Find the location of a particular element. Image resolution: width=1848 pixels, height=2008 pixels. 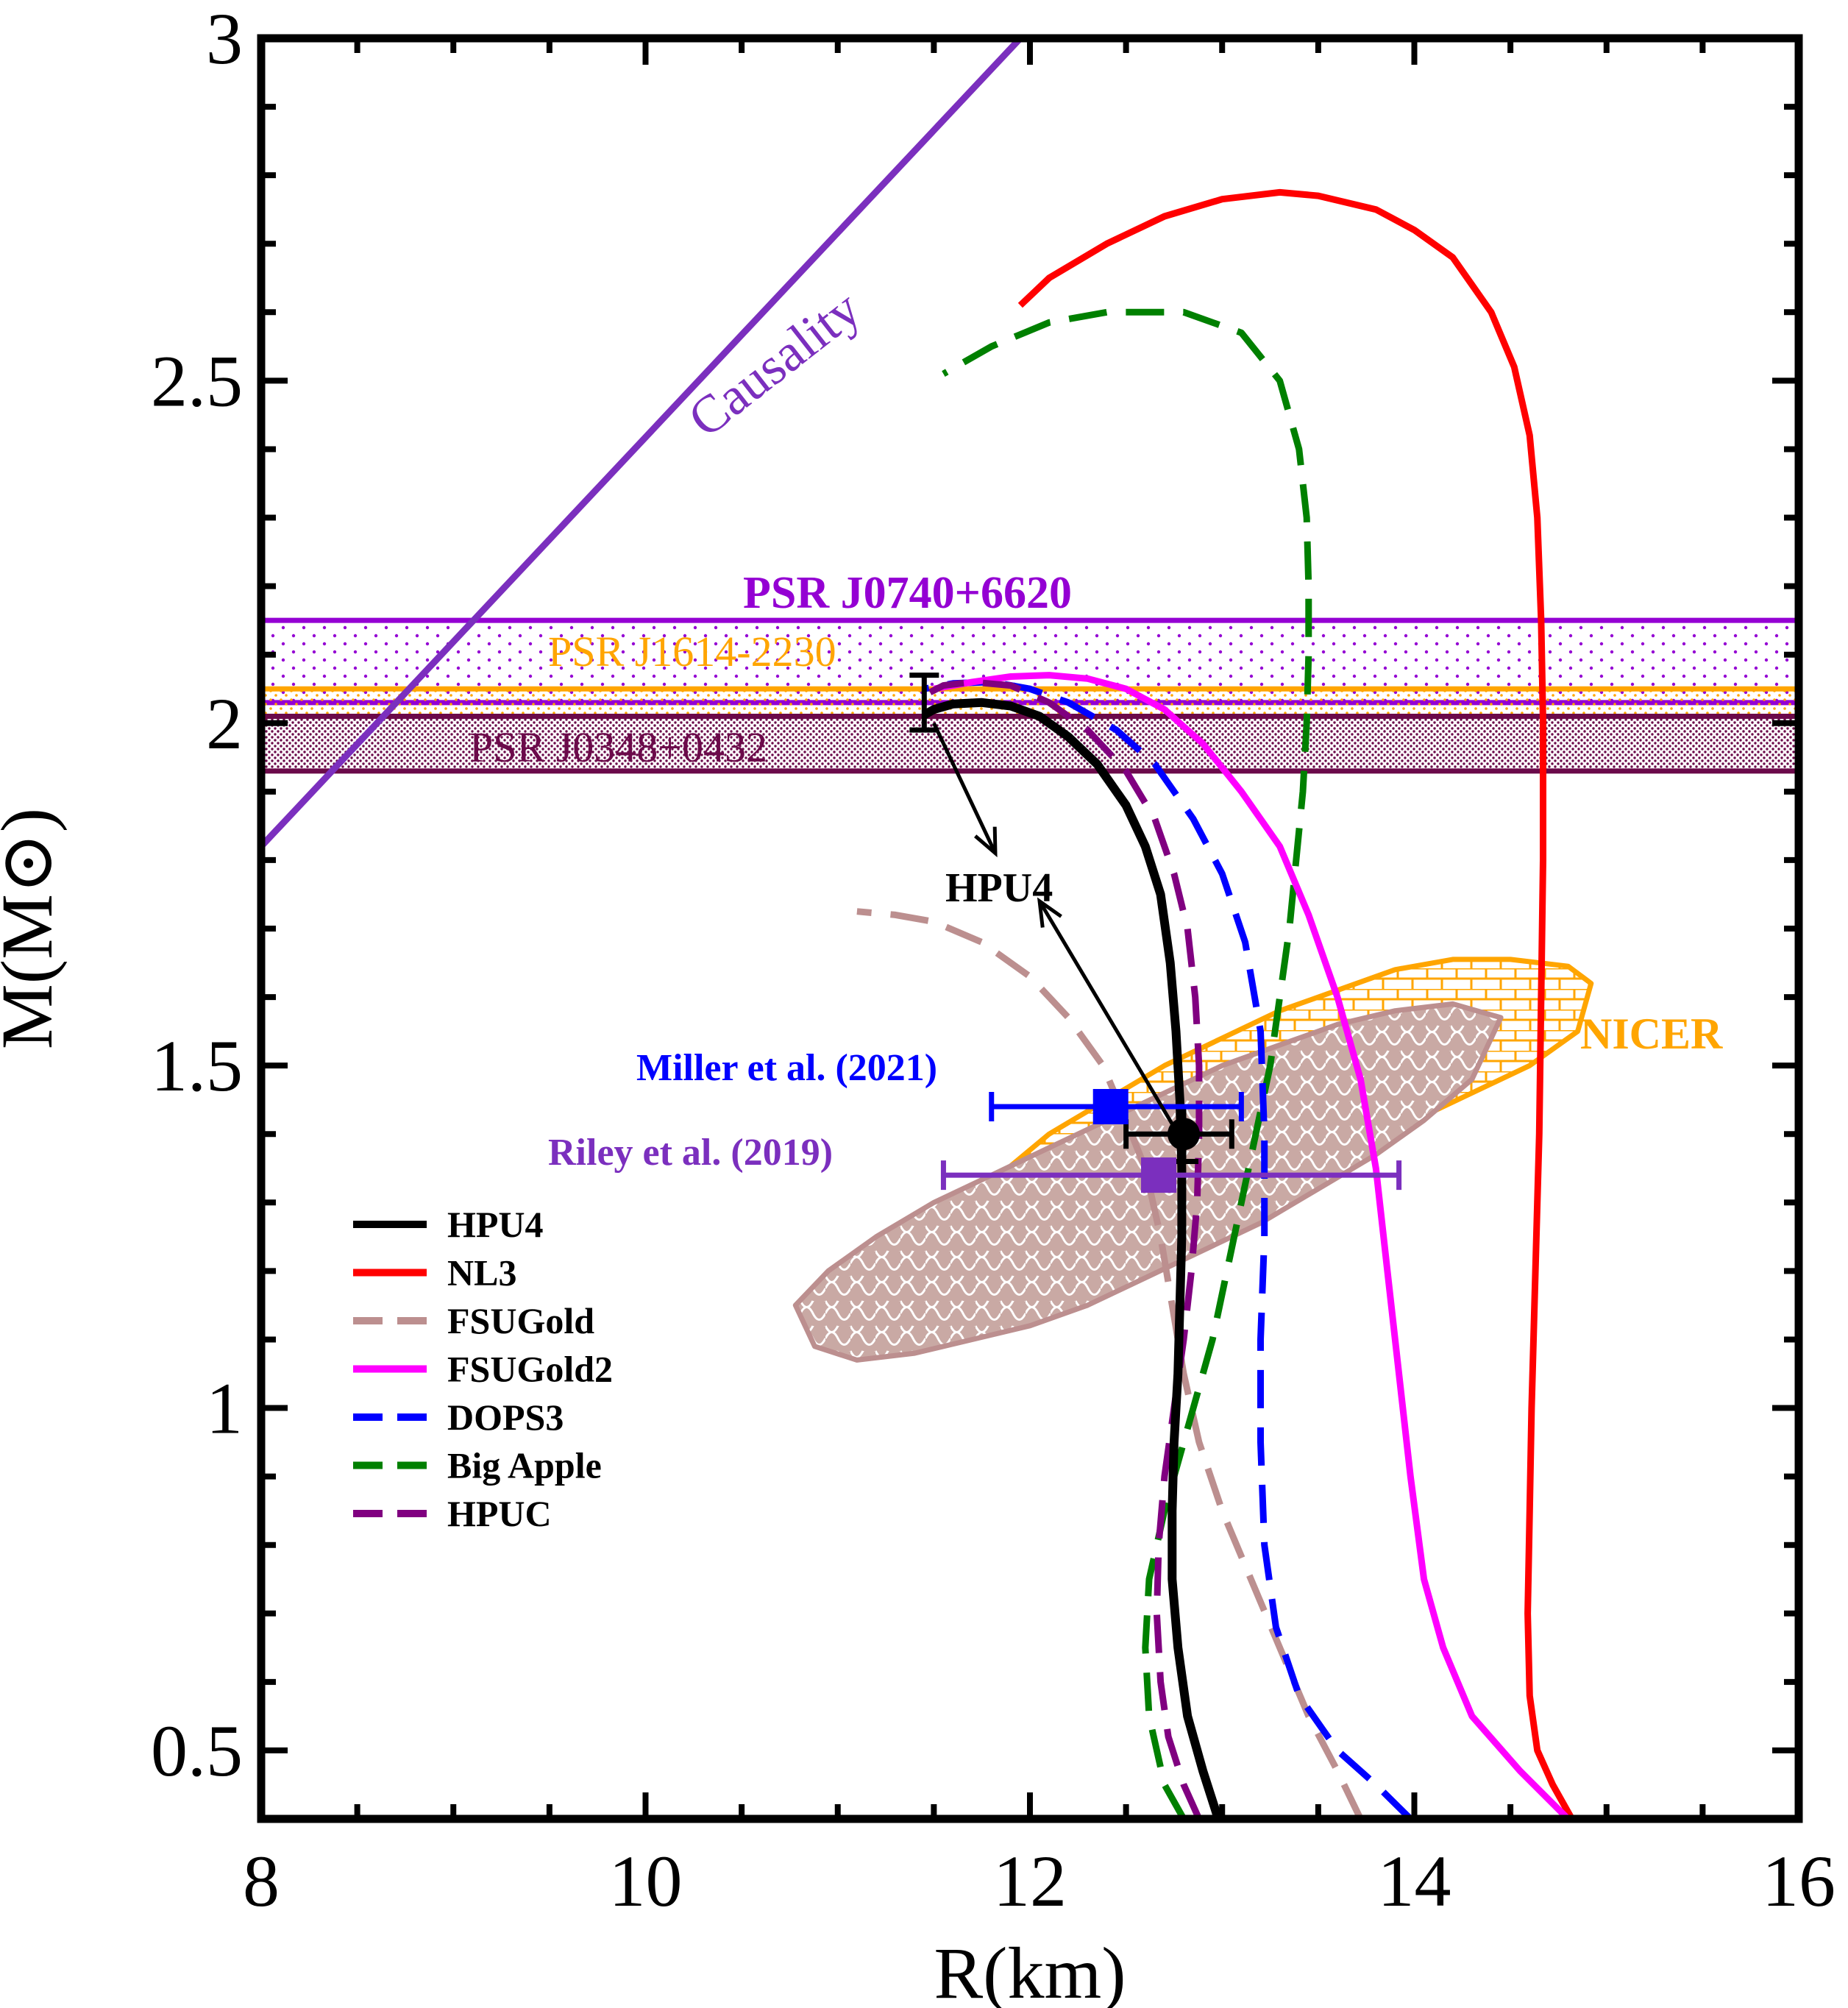

legend-label-fsugold: FSUGold is located at coordinates (520, 1320).